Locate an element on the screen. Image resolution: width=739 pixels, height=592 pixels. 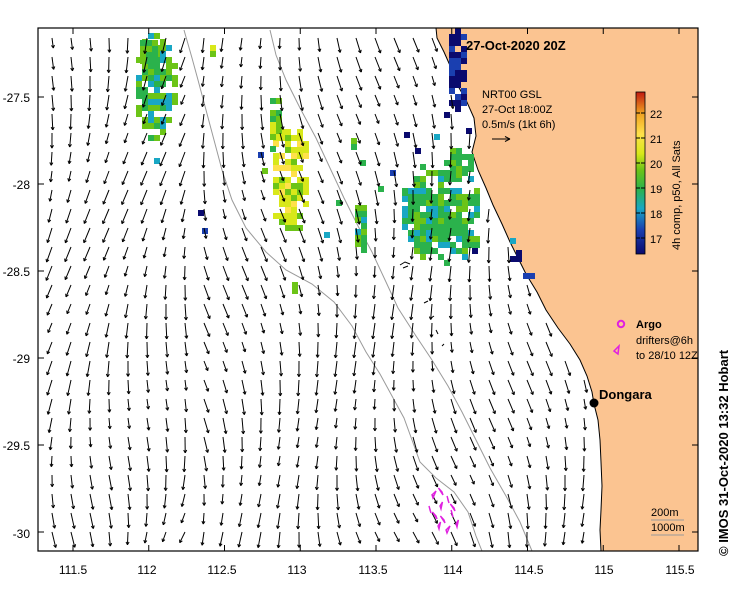
argo-symbol is located at coordinates (621, 324).